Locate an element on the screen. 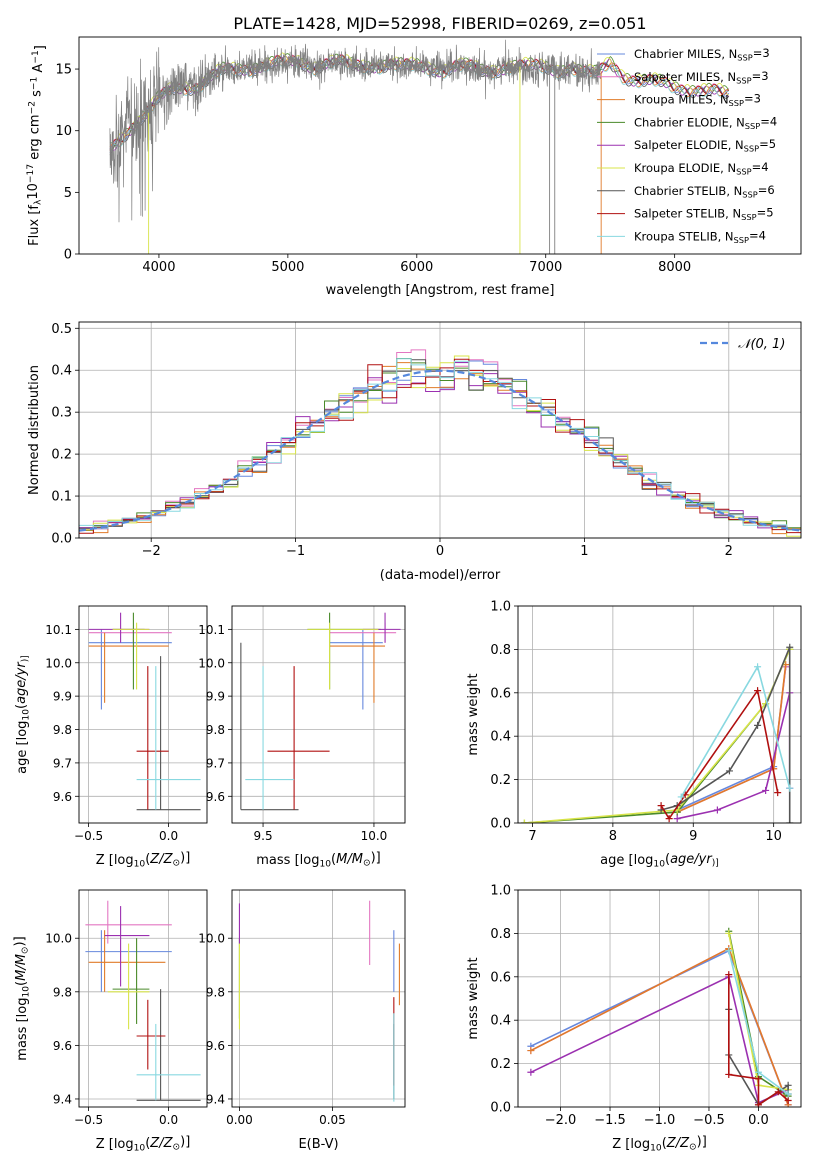 The height and width of the screenshot is (1170, 819). y-tick-label: 10 is located at coordinates (63, 131).